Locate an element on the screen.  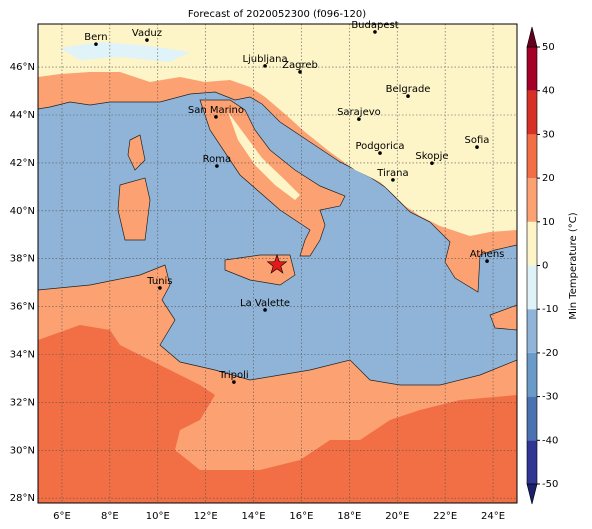
colorbar-under is located at coordinates (532, 494).